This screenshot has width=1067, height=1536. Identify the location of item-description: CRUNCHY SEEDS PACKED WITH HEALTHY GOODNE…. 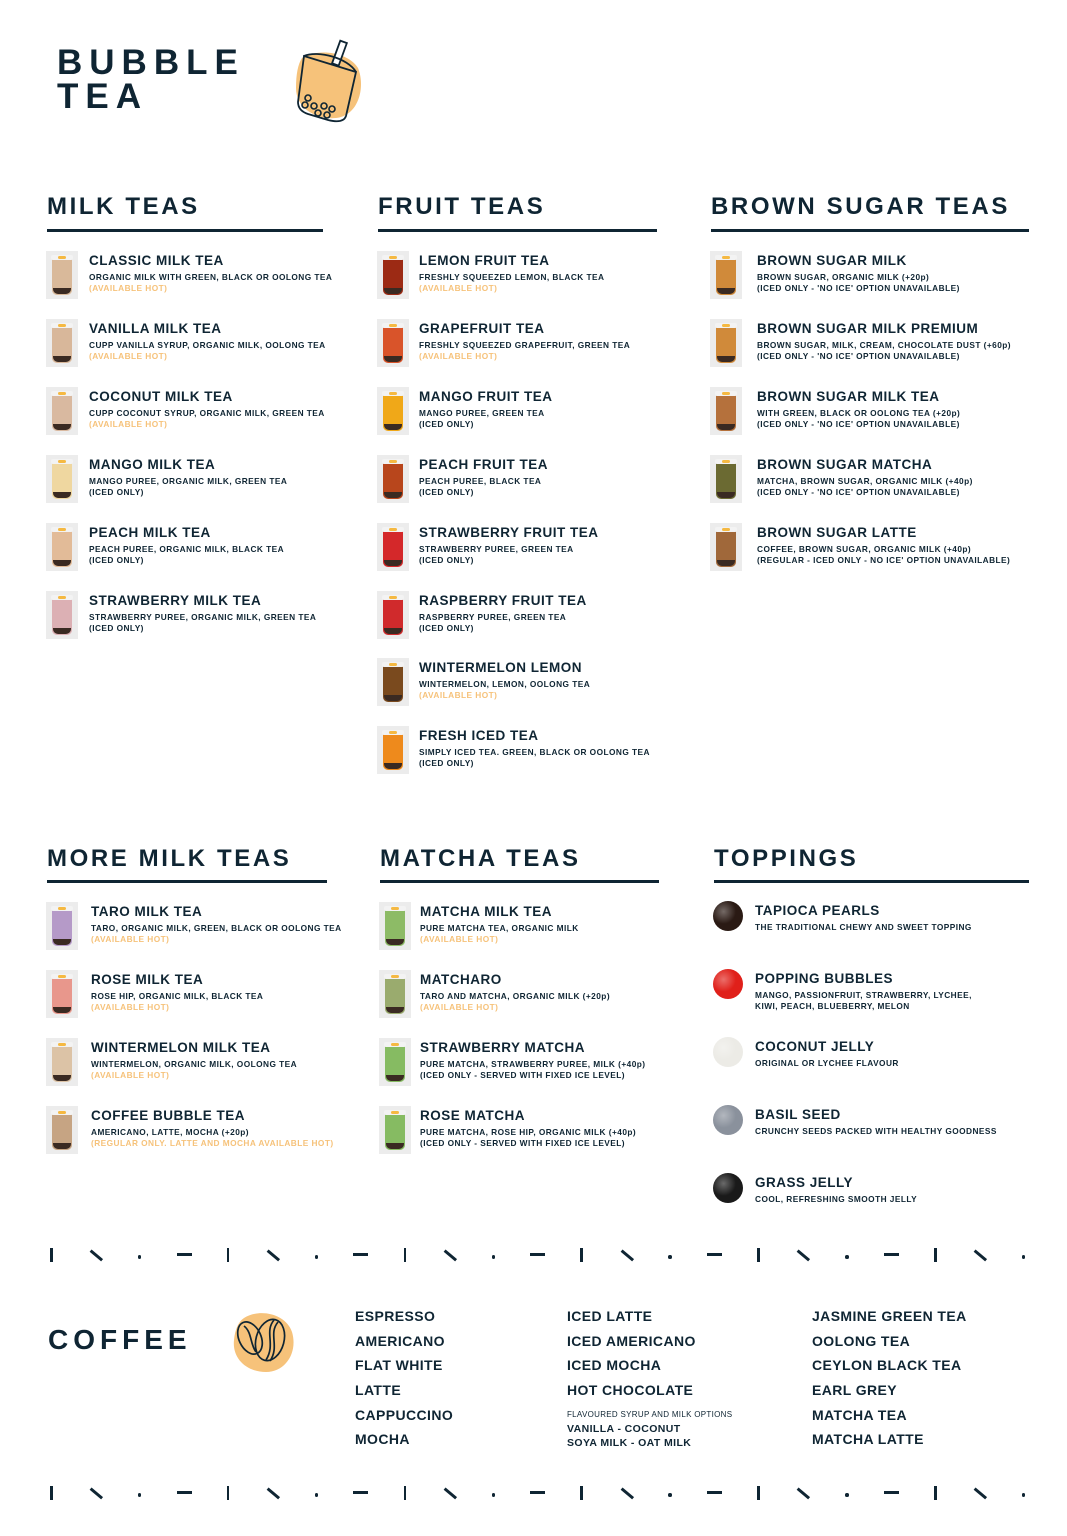
(876, 1131).